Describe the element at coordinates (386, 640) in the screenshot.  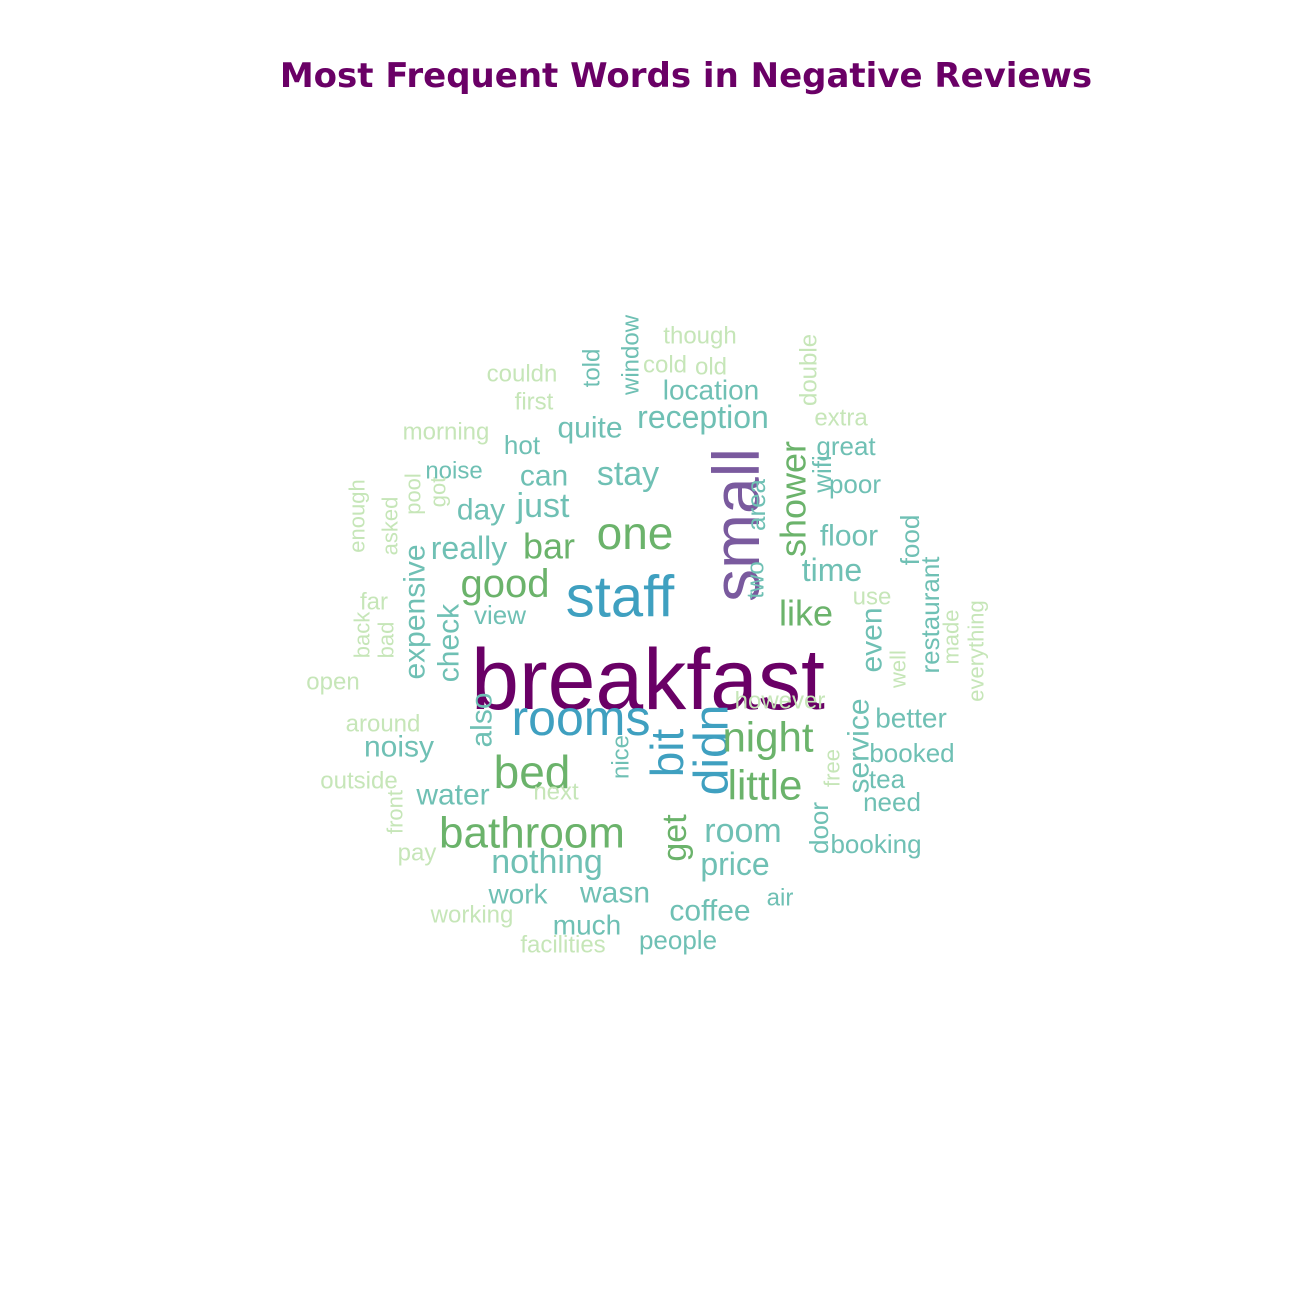
I see `word-bad: bad` at that location.